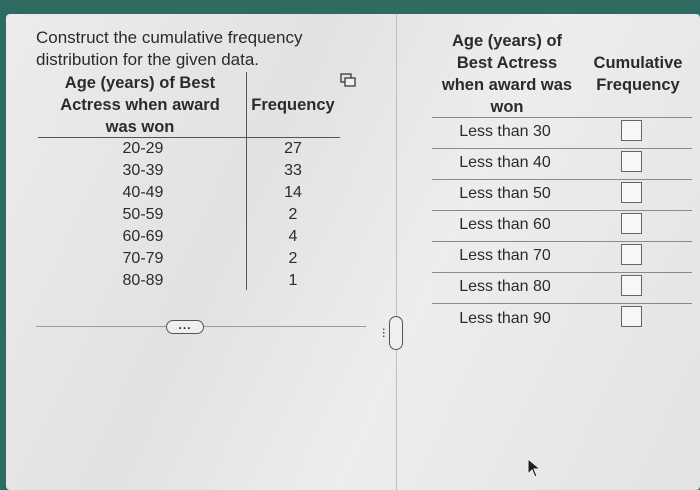 The image size is (700, 490). What do you see at coordinates (143, 280) in the screenshot?
I see `class-cell: 80-89` at bounding box center [143, 280].